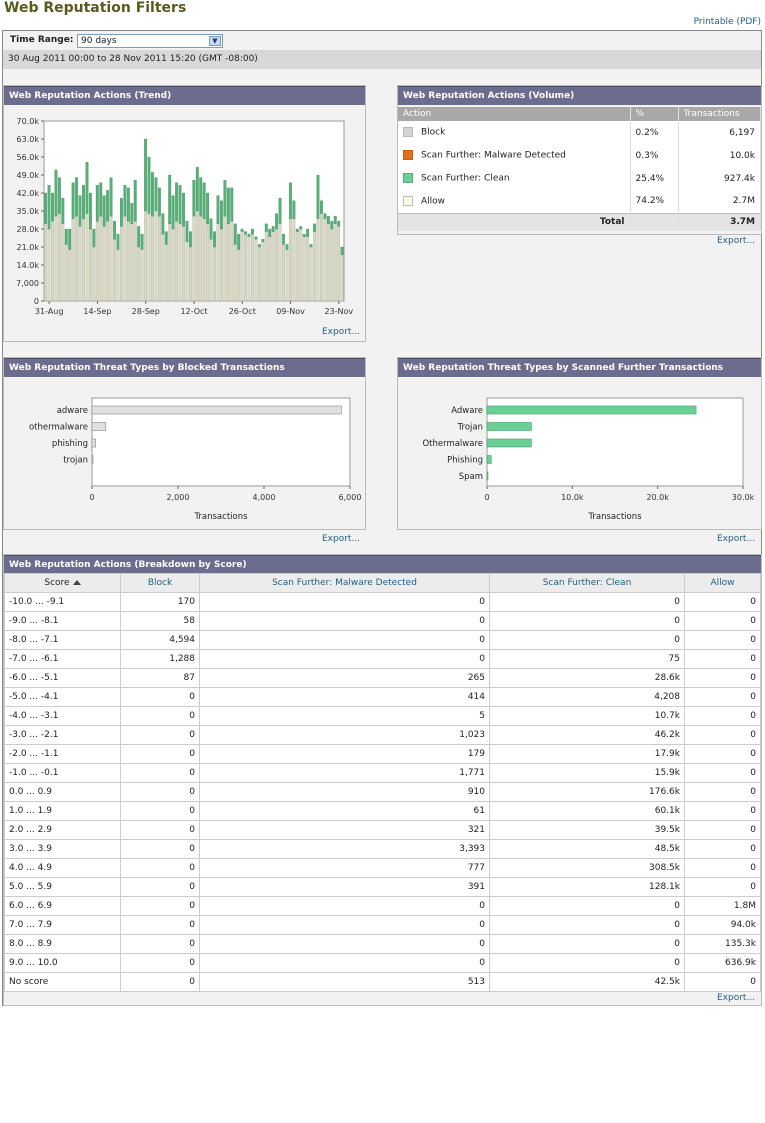 The height and width of the screenshot is (1123, 765). I want to click on table-row: 2.0 ... 2.9 0 321 39.5k 0, so click(382, 830).